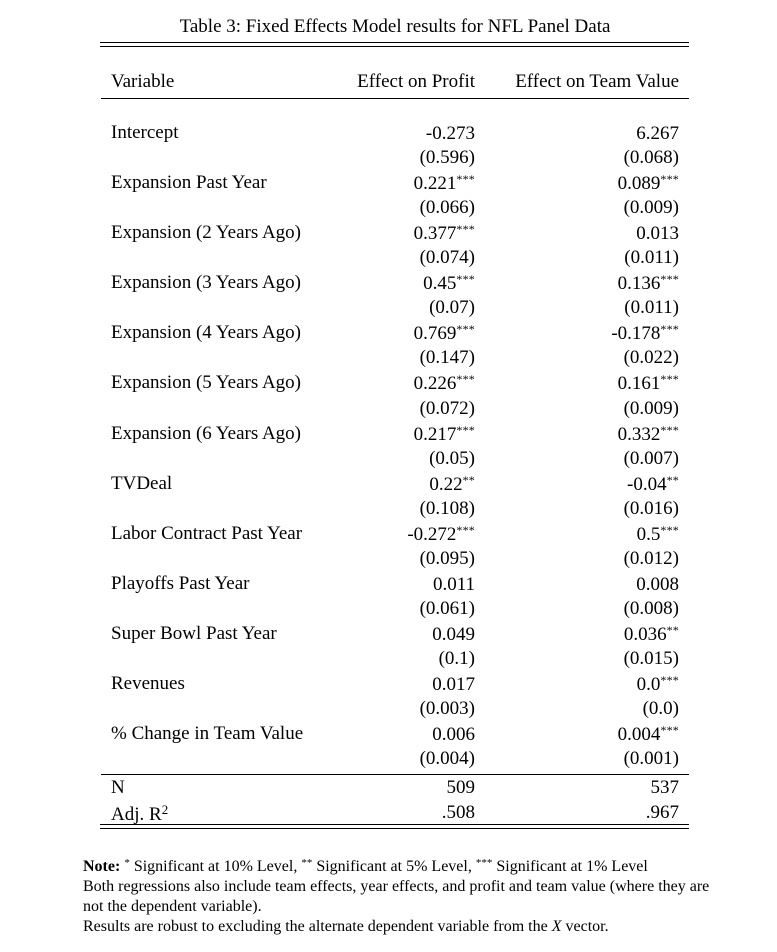  What do you see at coordinates (388, 257) in the screenshot?
I see `table-row-standard-error: (0.074) (0.011)` at bounding box center [388, 257].